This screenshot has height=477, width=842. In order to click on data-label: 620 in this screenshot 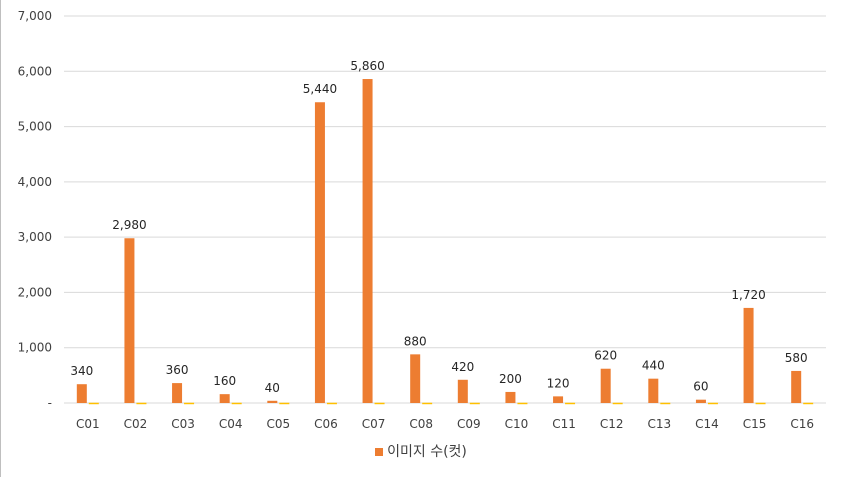, I will do `click(605, 356)`.